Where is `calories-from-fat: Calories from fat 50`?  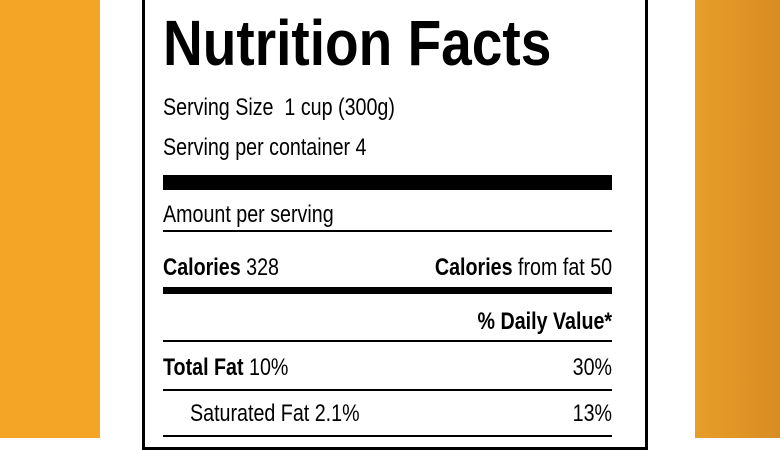
calories-from-fat: Calories from fat 50 is located at coordinates (523, 268).